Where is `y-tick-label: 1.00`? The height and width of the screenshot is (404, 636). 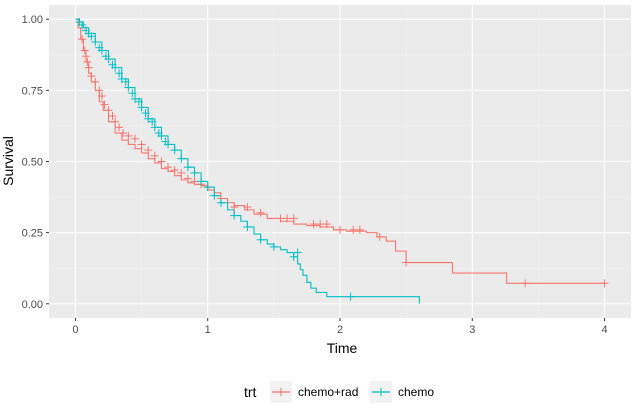
y-tick-label: 1.00 is located at coordinates (32, 20).